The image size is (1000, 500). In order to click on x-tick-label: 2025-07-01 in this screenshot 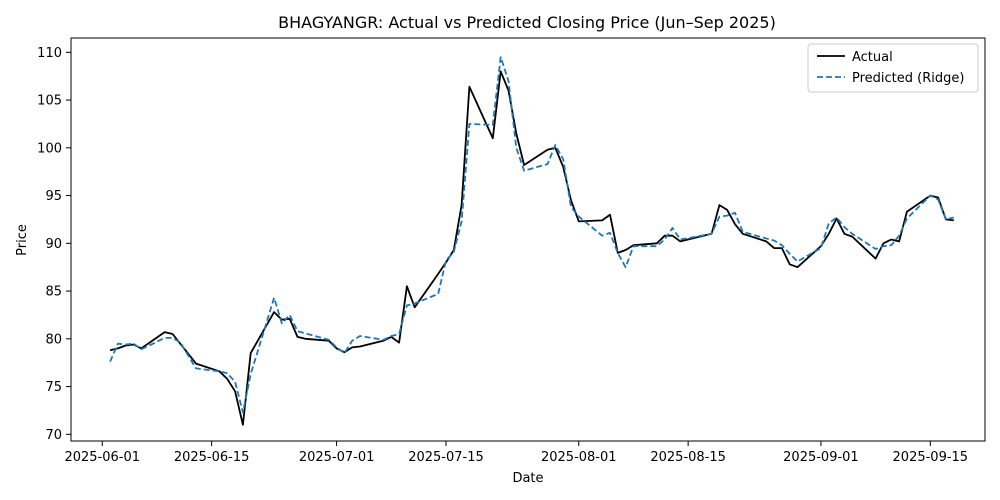, I will do `click(337, 457)`.